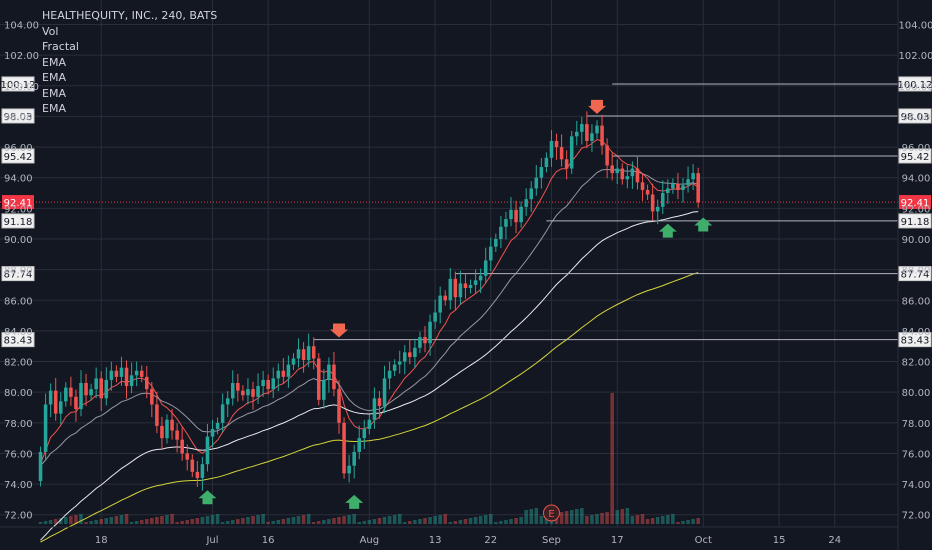  I want to click on legend-ema-4: EMA, so click(54, 108).